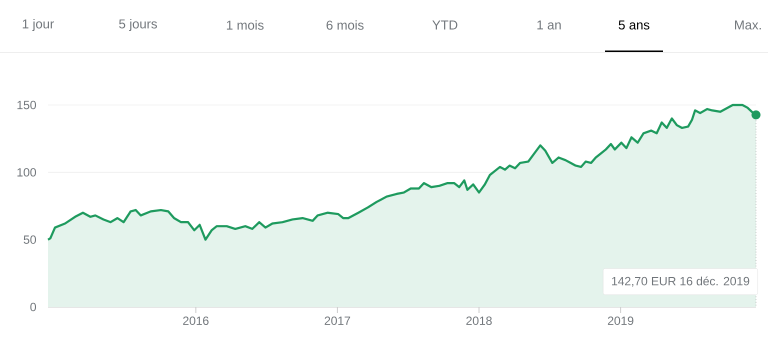 Image resolution: width=768 pixels, height=343 pixels. What do you see at coordinates (479, 320) in the screenshot?
I see `x-tick-label: 2018` at bounding box center [479, 320].